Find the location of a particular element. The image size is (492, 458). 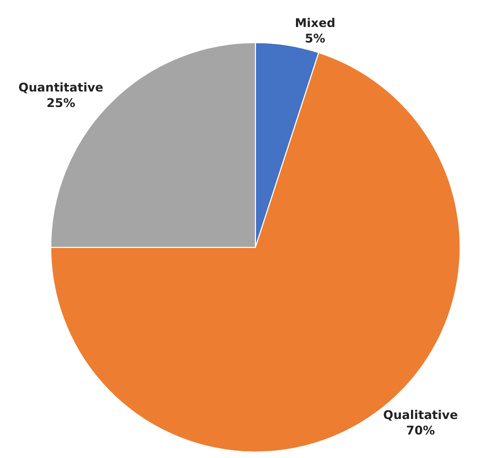

data-label: 70% is located at coordinates (420, 430).